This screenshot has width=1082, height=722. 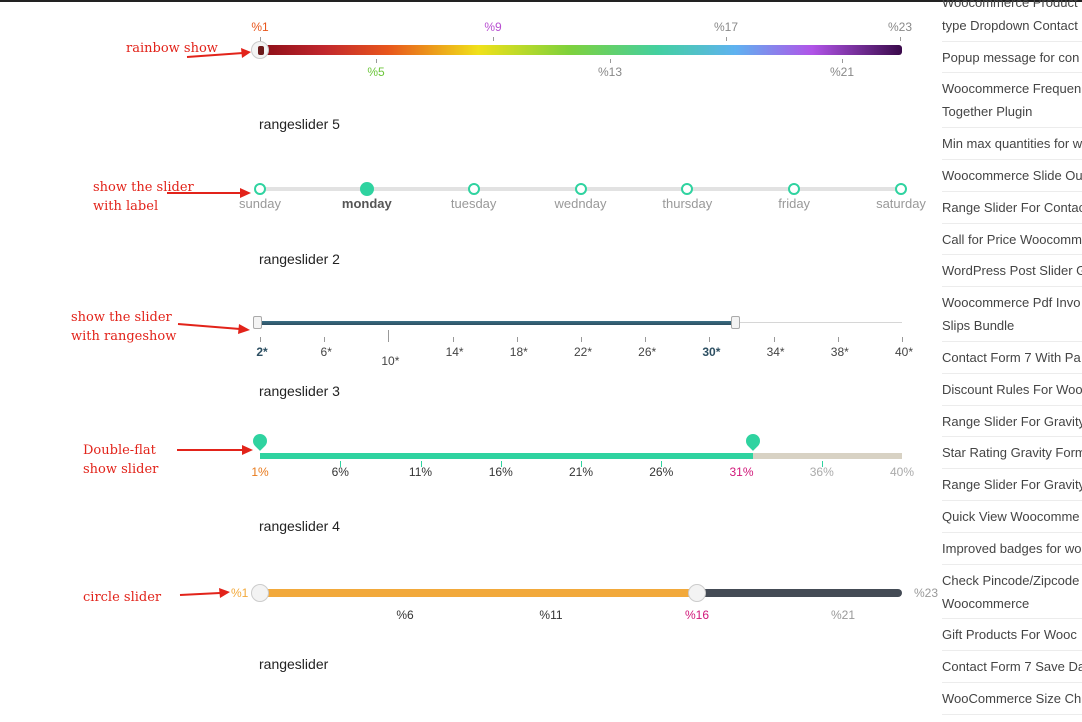 I want to click on day-label: saturday, so click(x=901, y=203).